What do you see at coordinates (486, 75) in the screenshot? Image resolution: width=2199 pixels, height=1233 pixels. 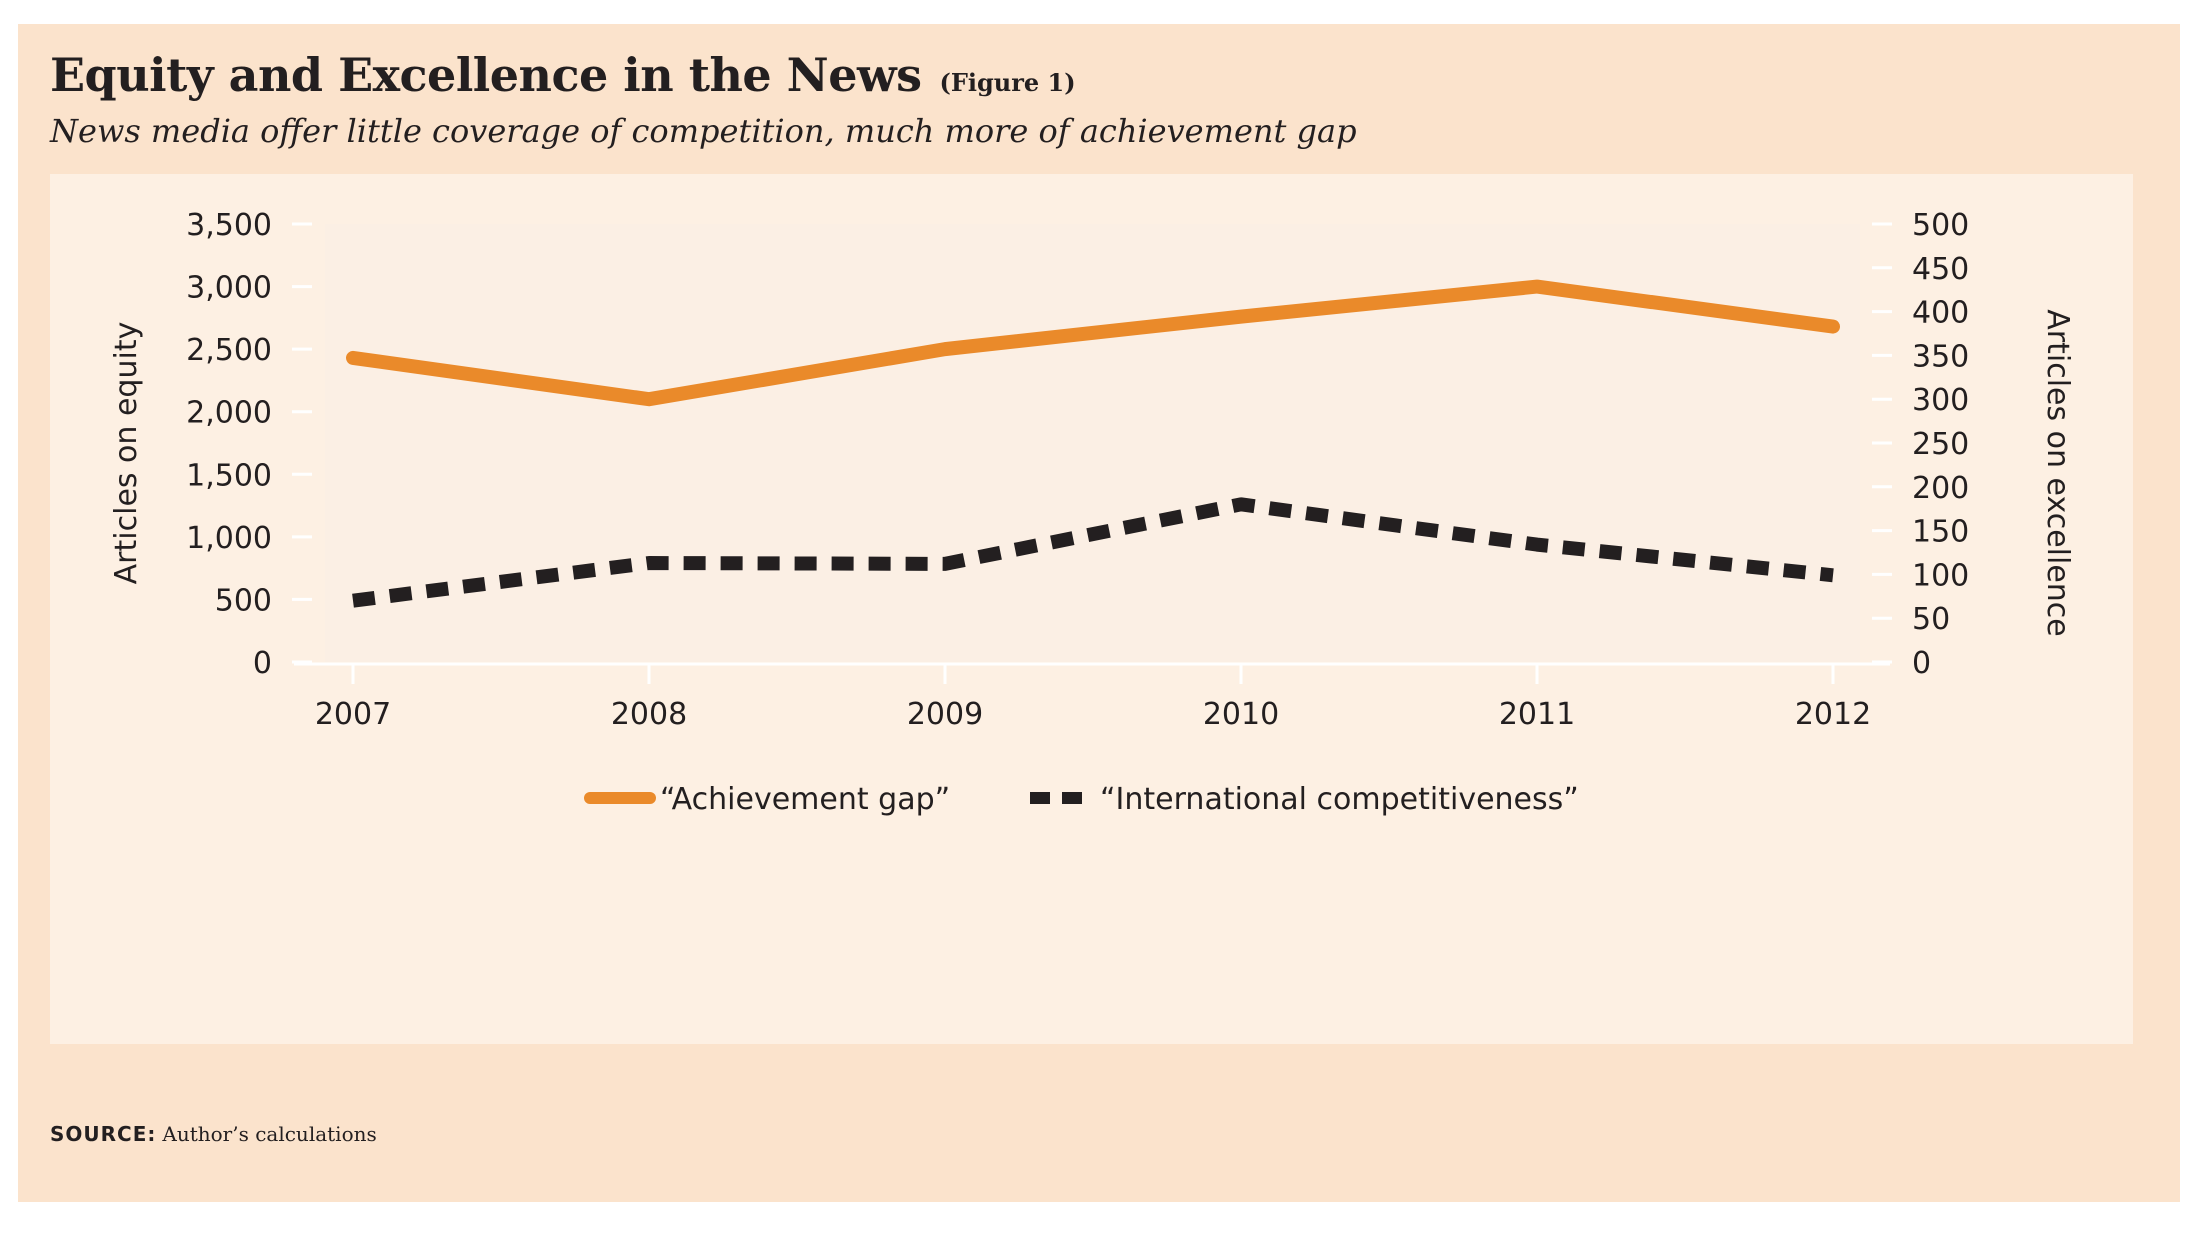 I see `chart-title: Equity and Excellence in the News` at bounding box center [486, 75].